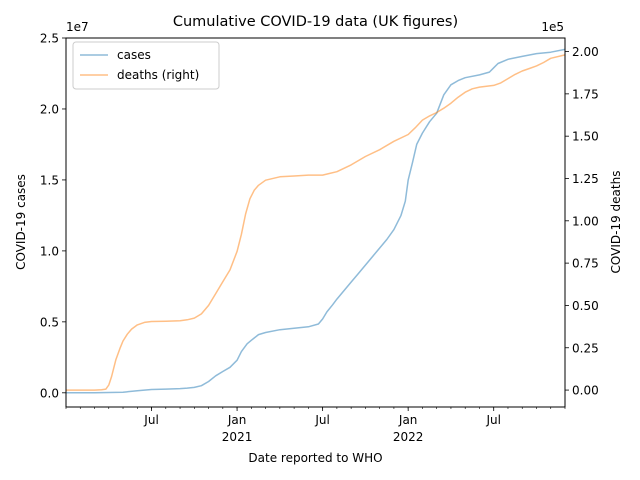  I want to click on legend-label-cases: cases, so click(134, 55).